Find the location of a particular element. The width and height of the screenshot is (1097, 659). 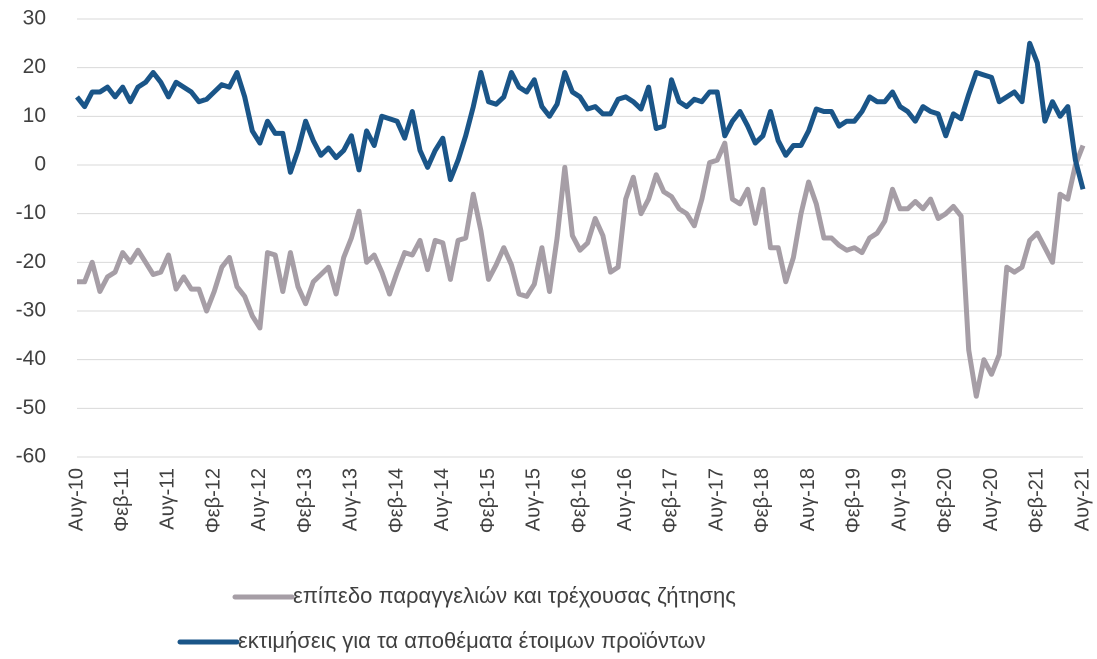

x-tick-label: Αυγ-17 is located at coordinates (716, 499).